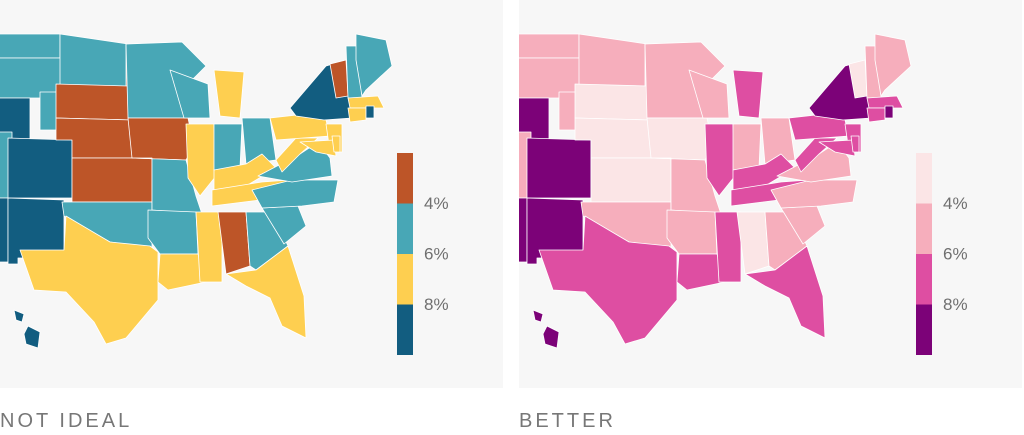 The height and width of the screenshot is (435, 1024). Describe the element at coordinates (66, 421) in the screenshot. I see `caption-not-ideal: NOT IDEAL` at that location.